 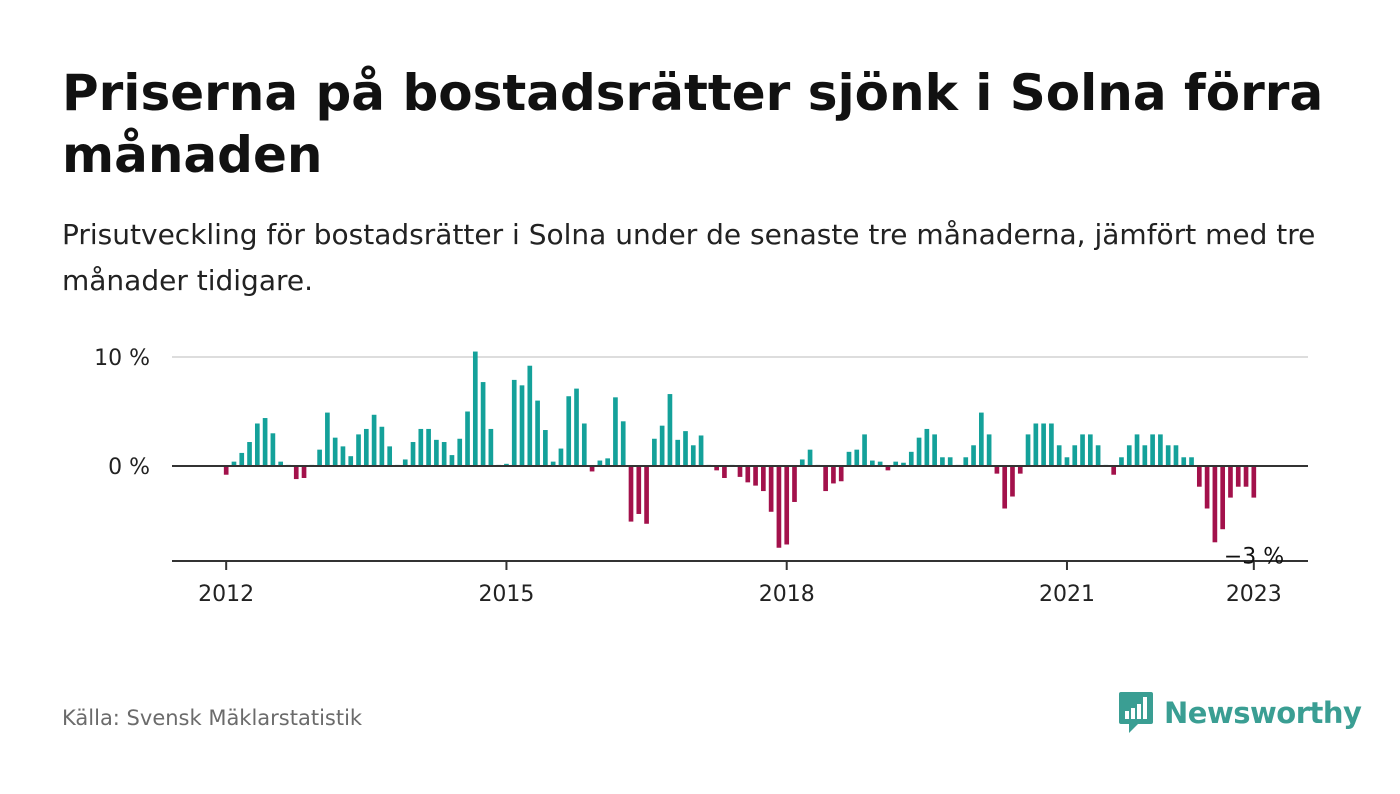 What do you see at coordinates (1254, 594) in the screenshot?
I see `x-tick-label: 2023` at bounding box center [1254, 594].